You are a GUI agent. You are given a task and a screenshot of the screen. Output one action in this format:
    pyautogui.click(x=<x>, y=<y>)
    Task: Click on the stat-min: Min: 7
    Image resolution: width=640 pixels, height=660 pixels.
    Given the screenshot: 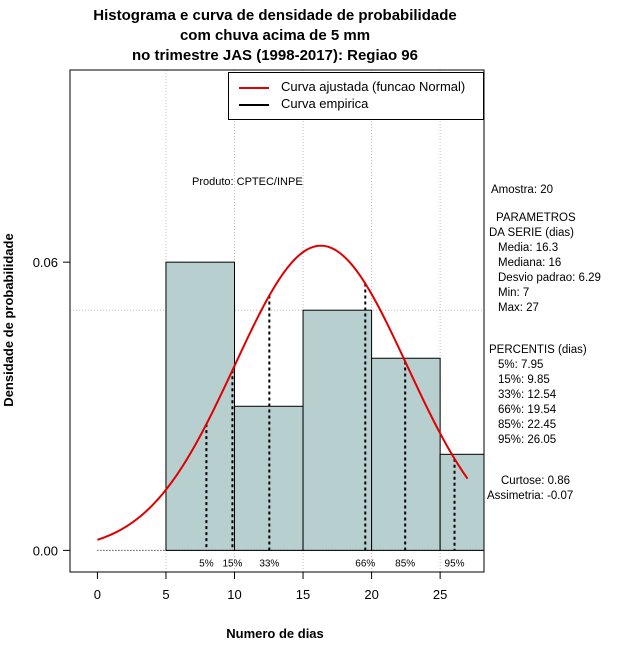 What is the action you would take?
    pyautogui.click(x=514, y=293)
    